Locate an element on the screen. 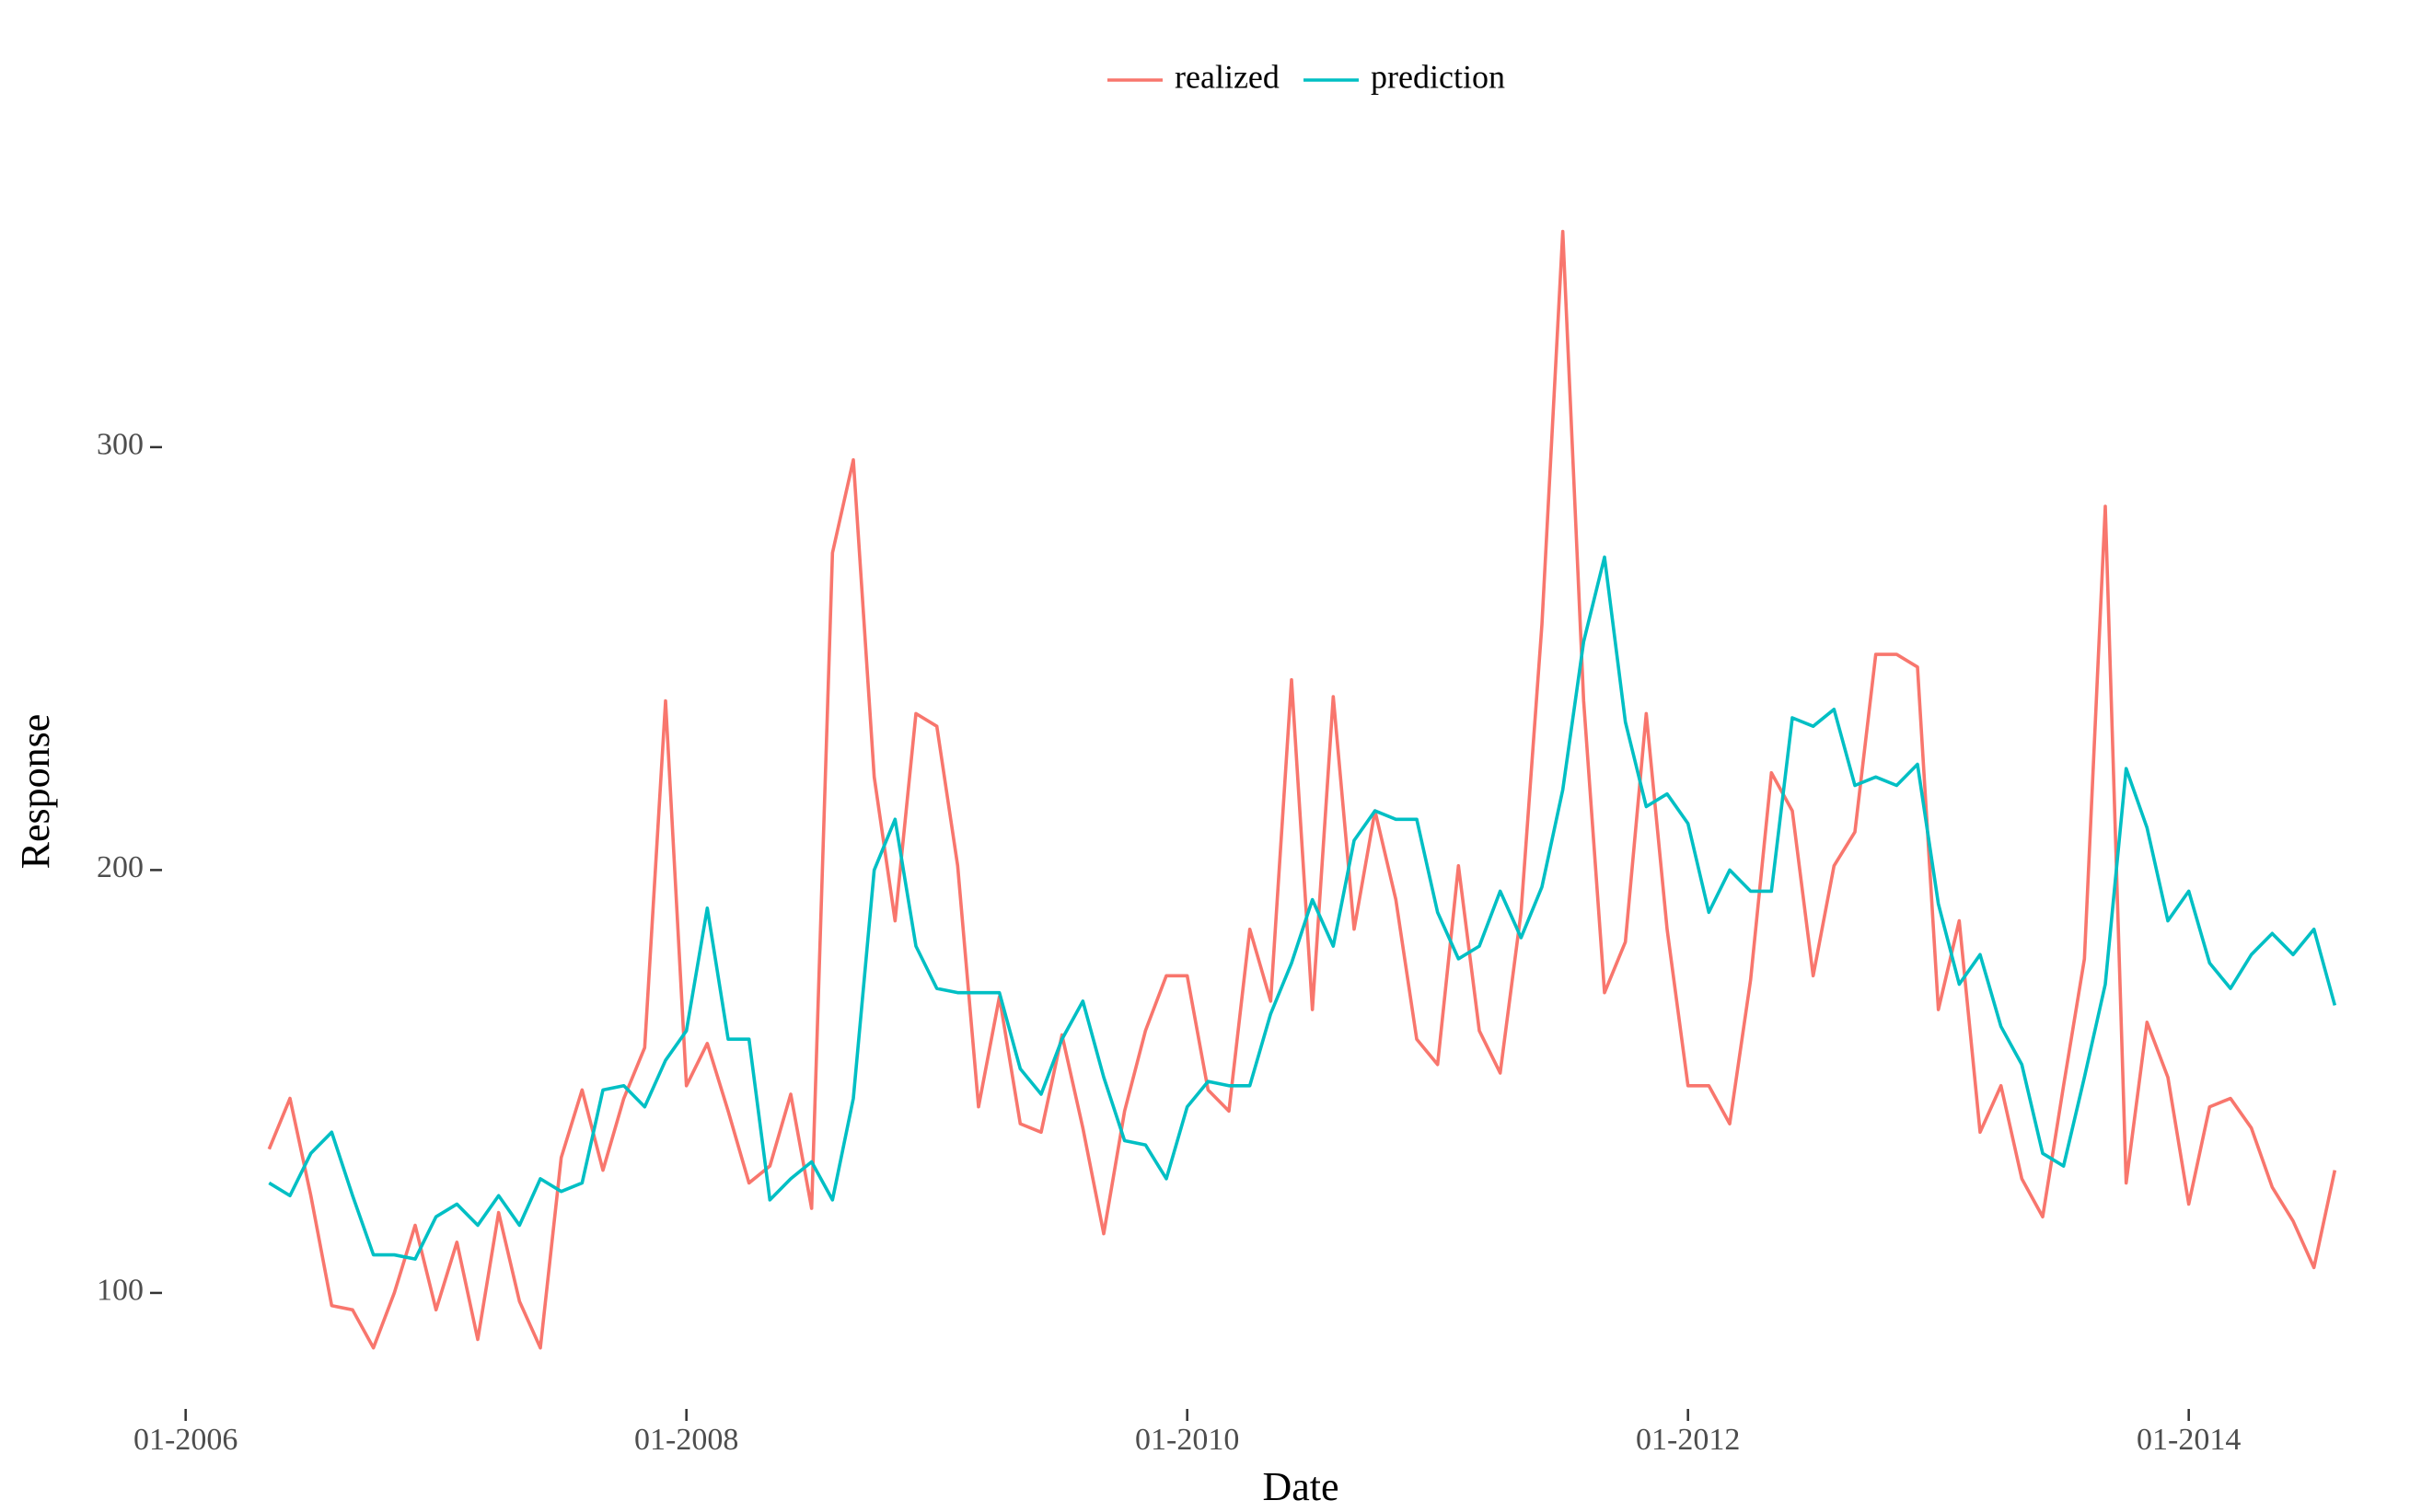 This screenshot has width=2433, height=1512. legend-label: prediction is located at coordinates (1438, 76).